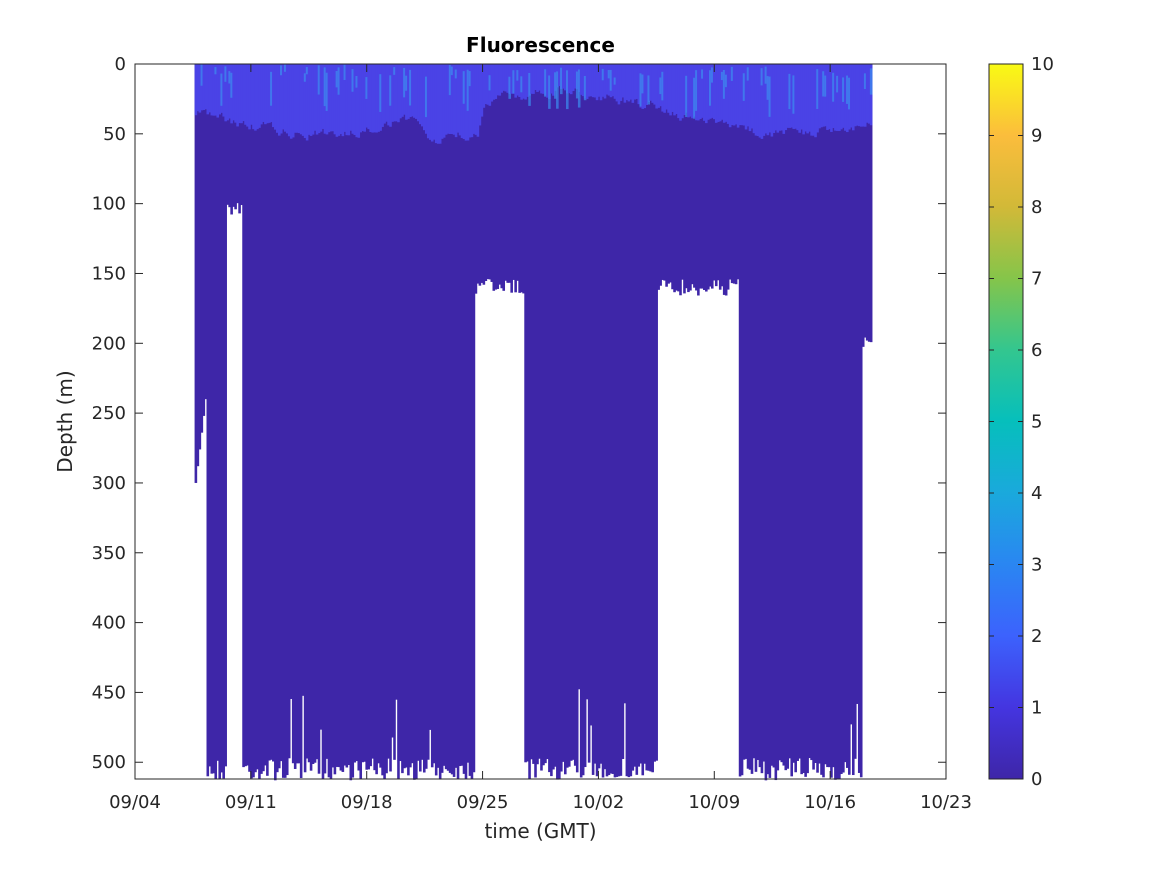  Describe the element at coordinates (714, 802) in the screenshot. I see `x-tick-label: 10/09` at that location.